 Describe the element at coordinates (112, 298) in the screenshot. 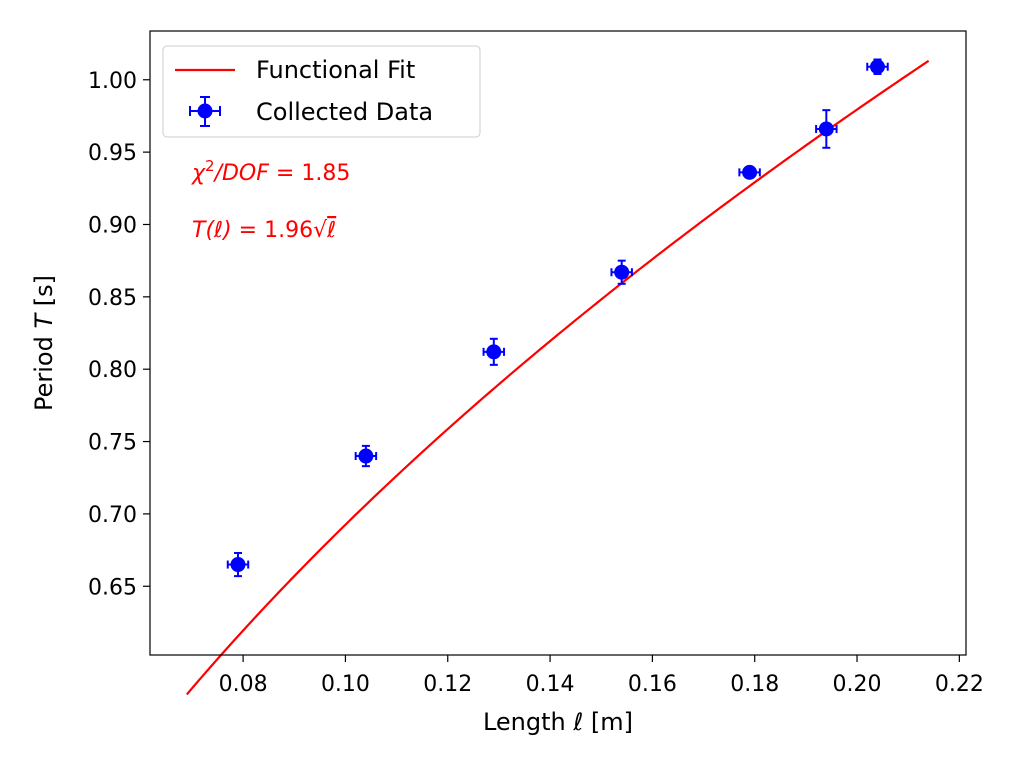

I see `y-tick-label: 0.85` at that location.